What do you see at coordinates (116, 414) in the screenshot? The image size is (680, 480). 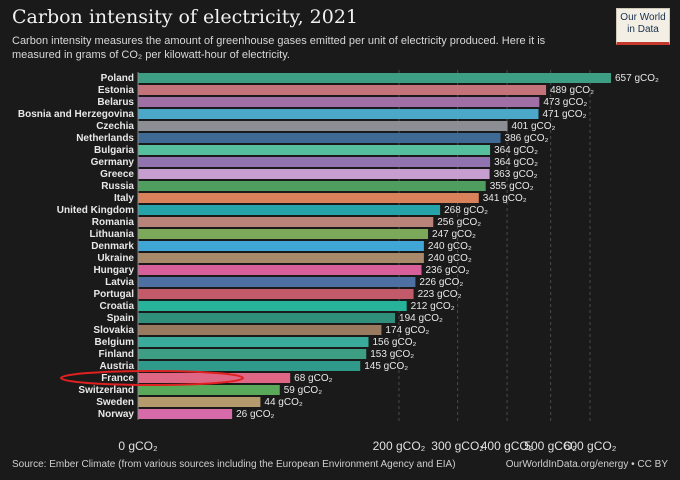 I see `category-label: Norway` at bounding box center [116, 414].